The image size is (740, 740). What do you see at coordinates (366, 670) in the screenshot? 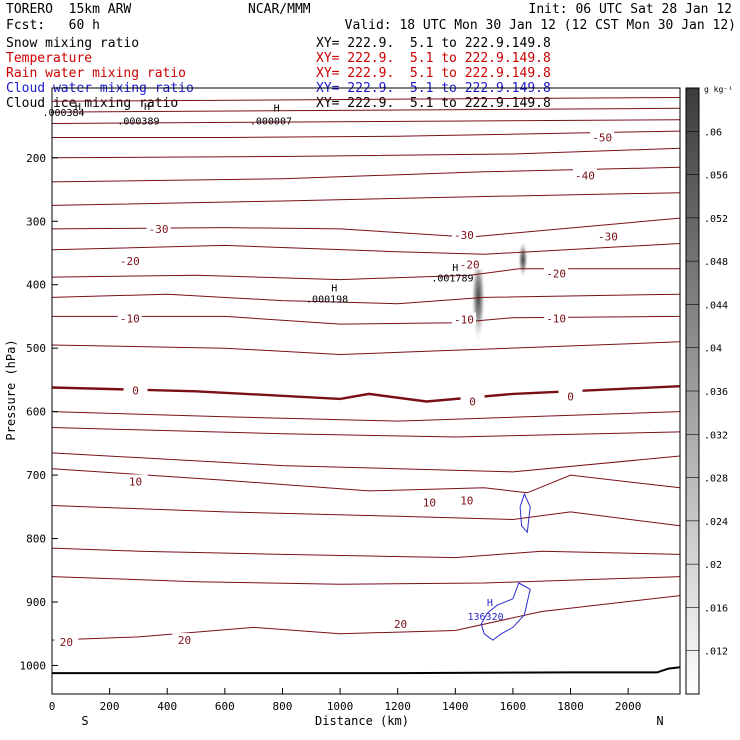
I see `ground-layer` at bounding box center [366, 670].